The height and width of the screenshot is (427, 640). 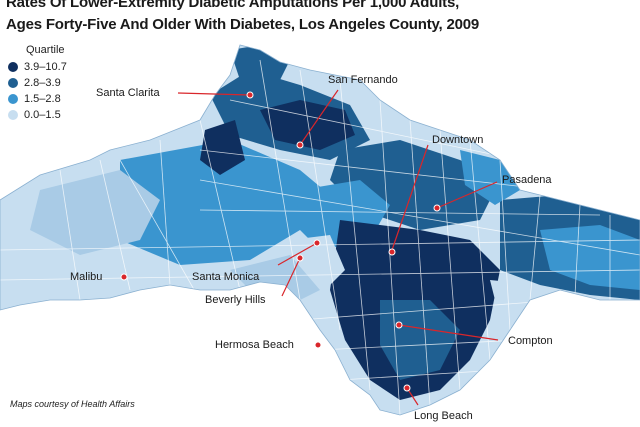 What do you see at coordinates (45, 50) in the screenshot?
I see `legend-title: Quartile` at bounding box center [45, 50].